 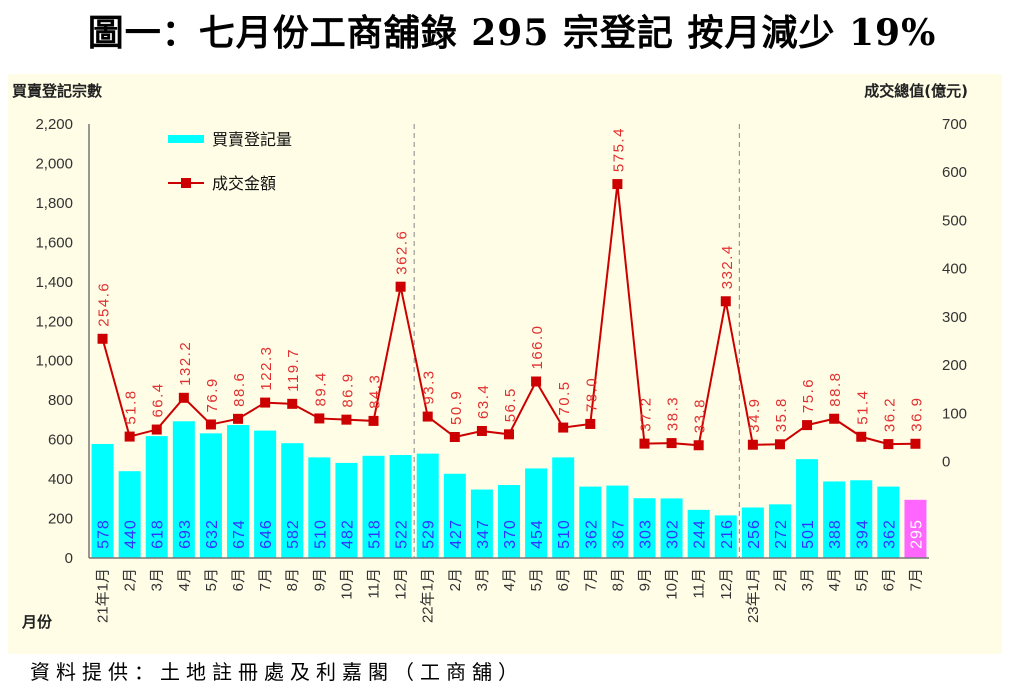 What do you see at coordinates (727, 266) in the screenshot?
I see `line-value-label: 332.4` at bounding box center [727, 266].